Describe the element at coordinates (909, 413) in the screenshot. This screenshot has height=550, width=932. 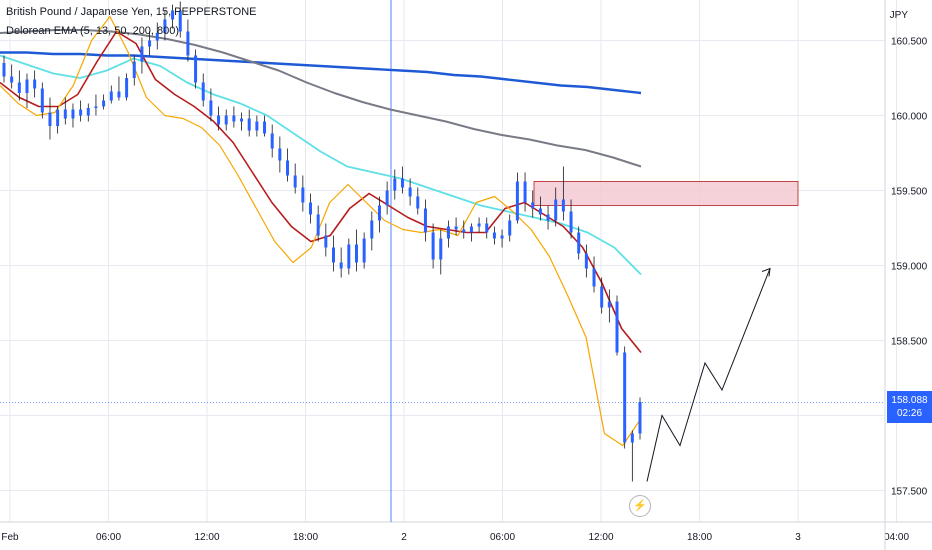
I see `bar-countdown: 02:26` at that location.